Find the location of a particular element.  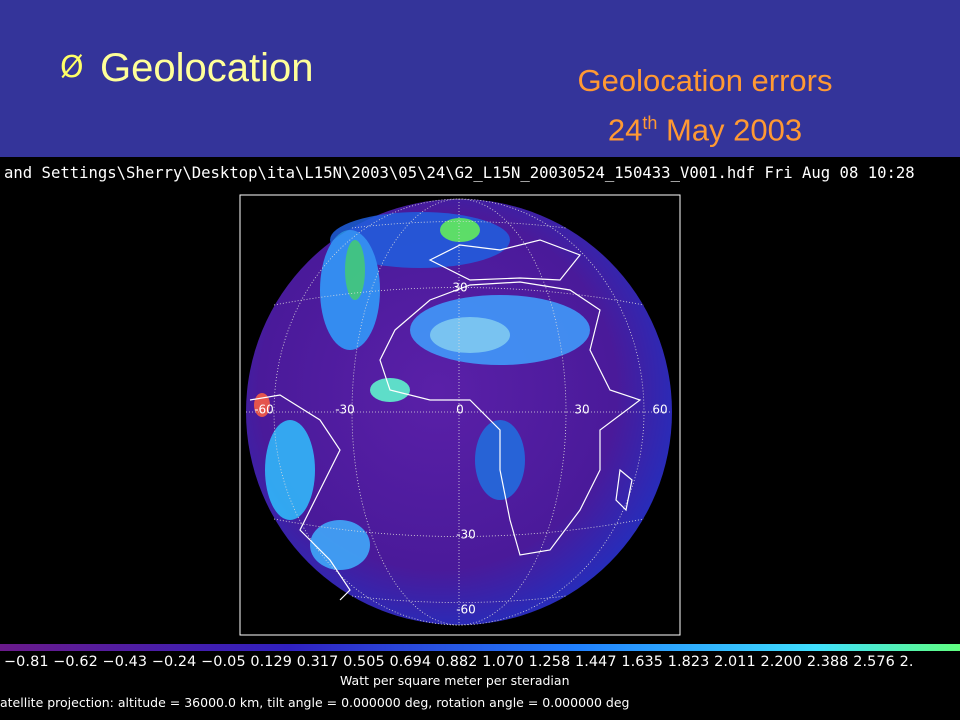

caption: Geolocation errors 24th May 2003 is located at coordinates (705, 105).